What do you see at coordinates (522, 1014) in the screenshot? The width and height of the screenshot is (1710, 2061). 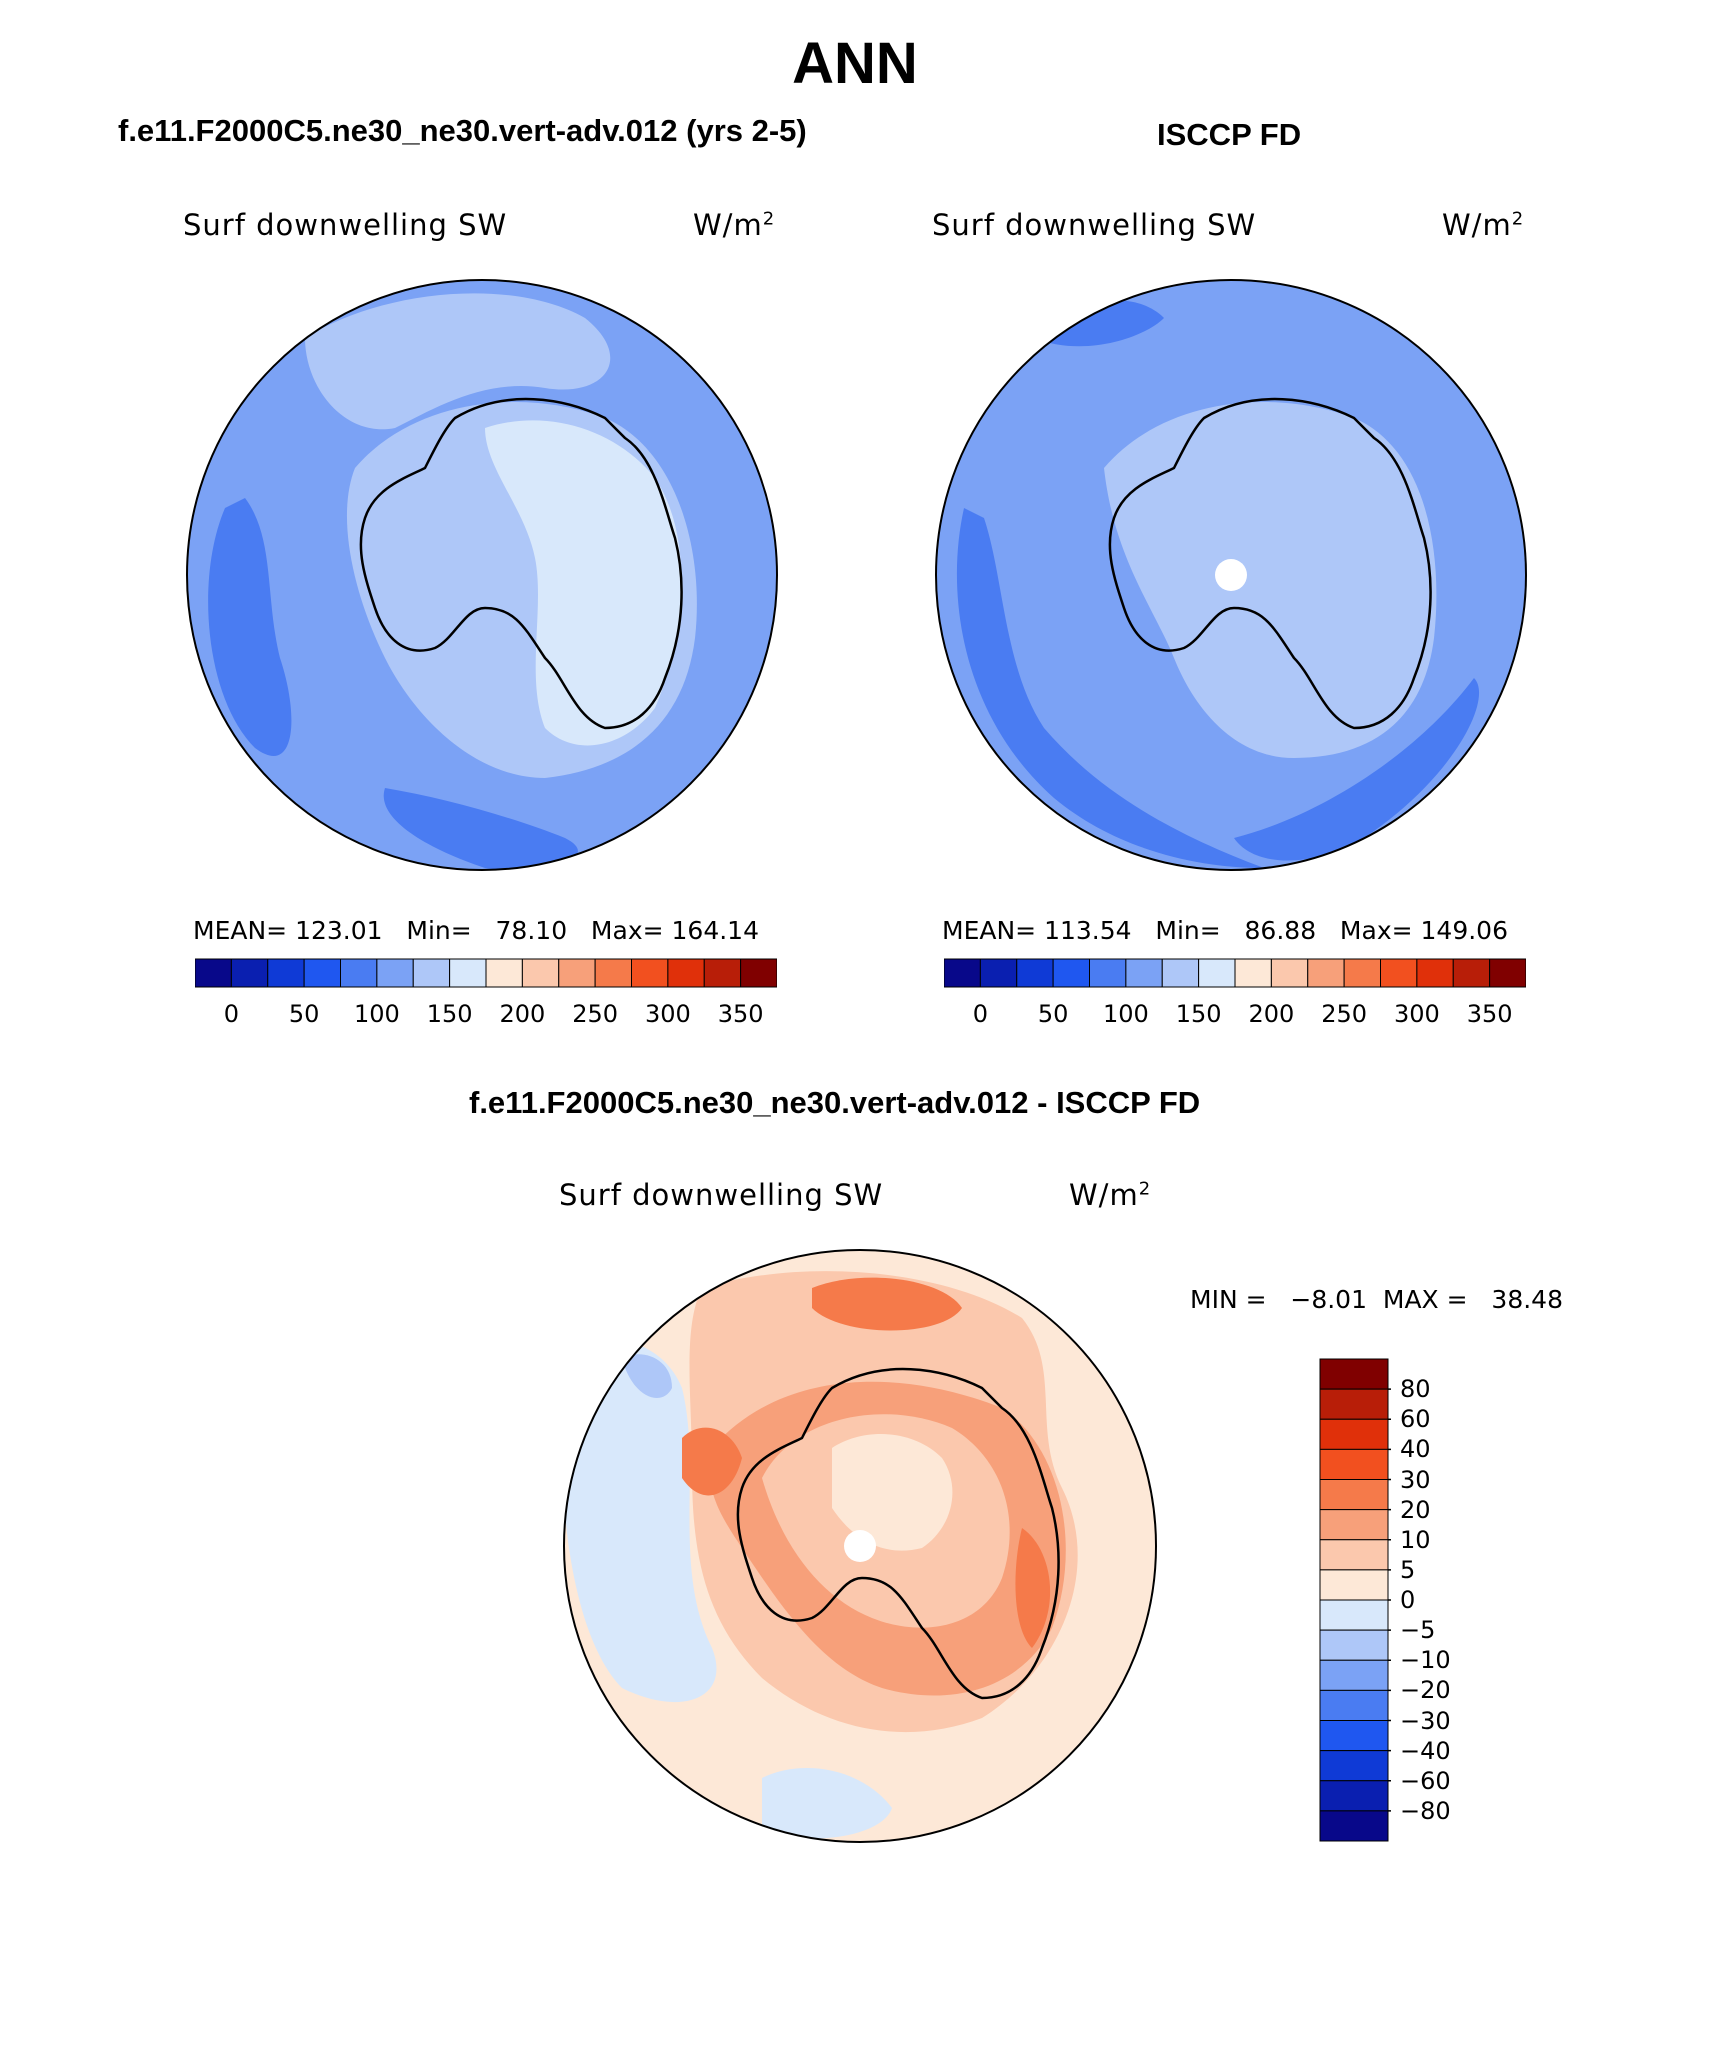 I see `model-colorbar-tick-label: 200` at bounding box center [522, 1014].